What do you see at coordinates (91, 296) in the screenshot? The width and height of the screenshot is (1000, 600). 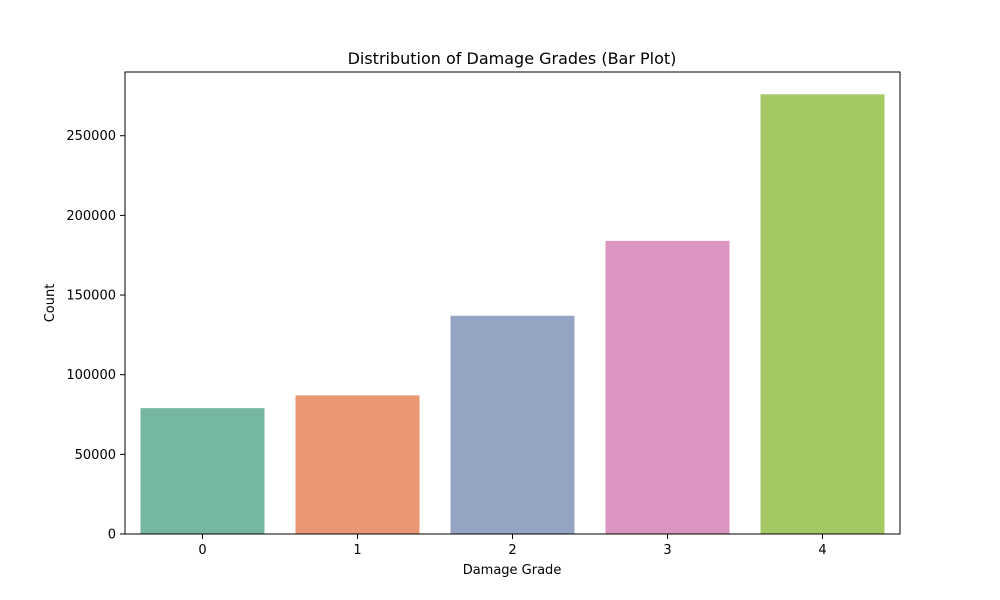 I see `y-tick-label: 150000` at bounding box center [91, 296].